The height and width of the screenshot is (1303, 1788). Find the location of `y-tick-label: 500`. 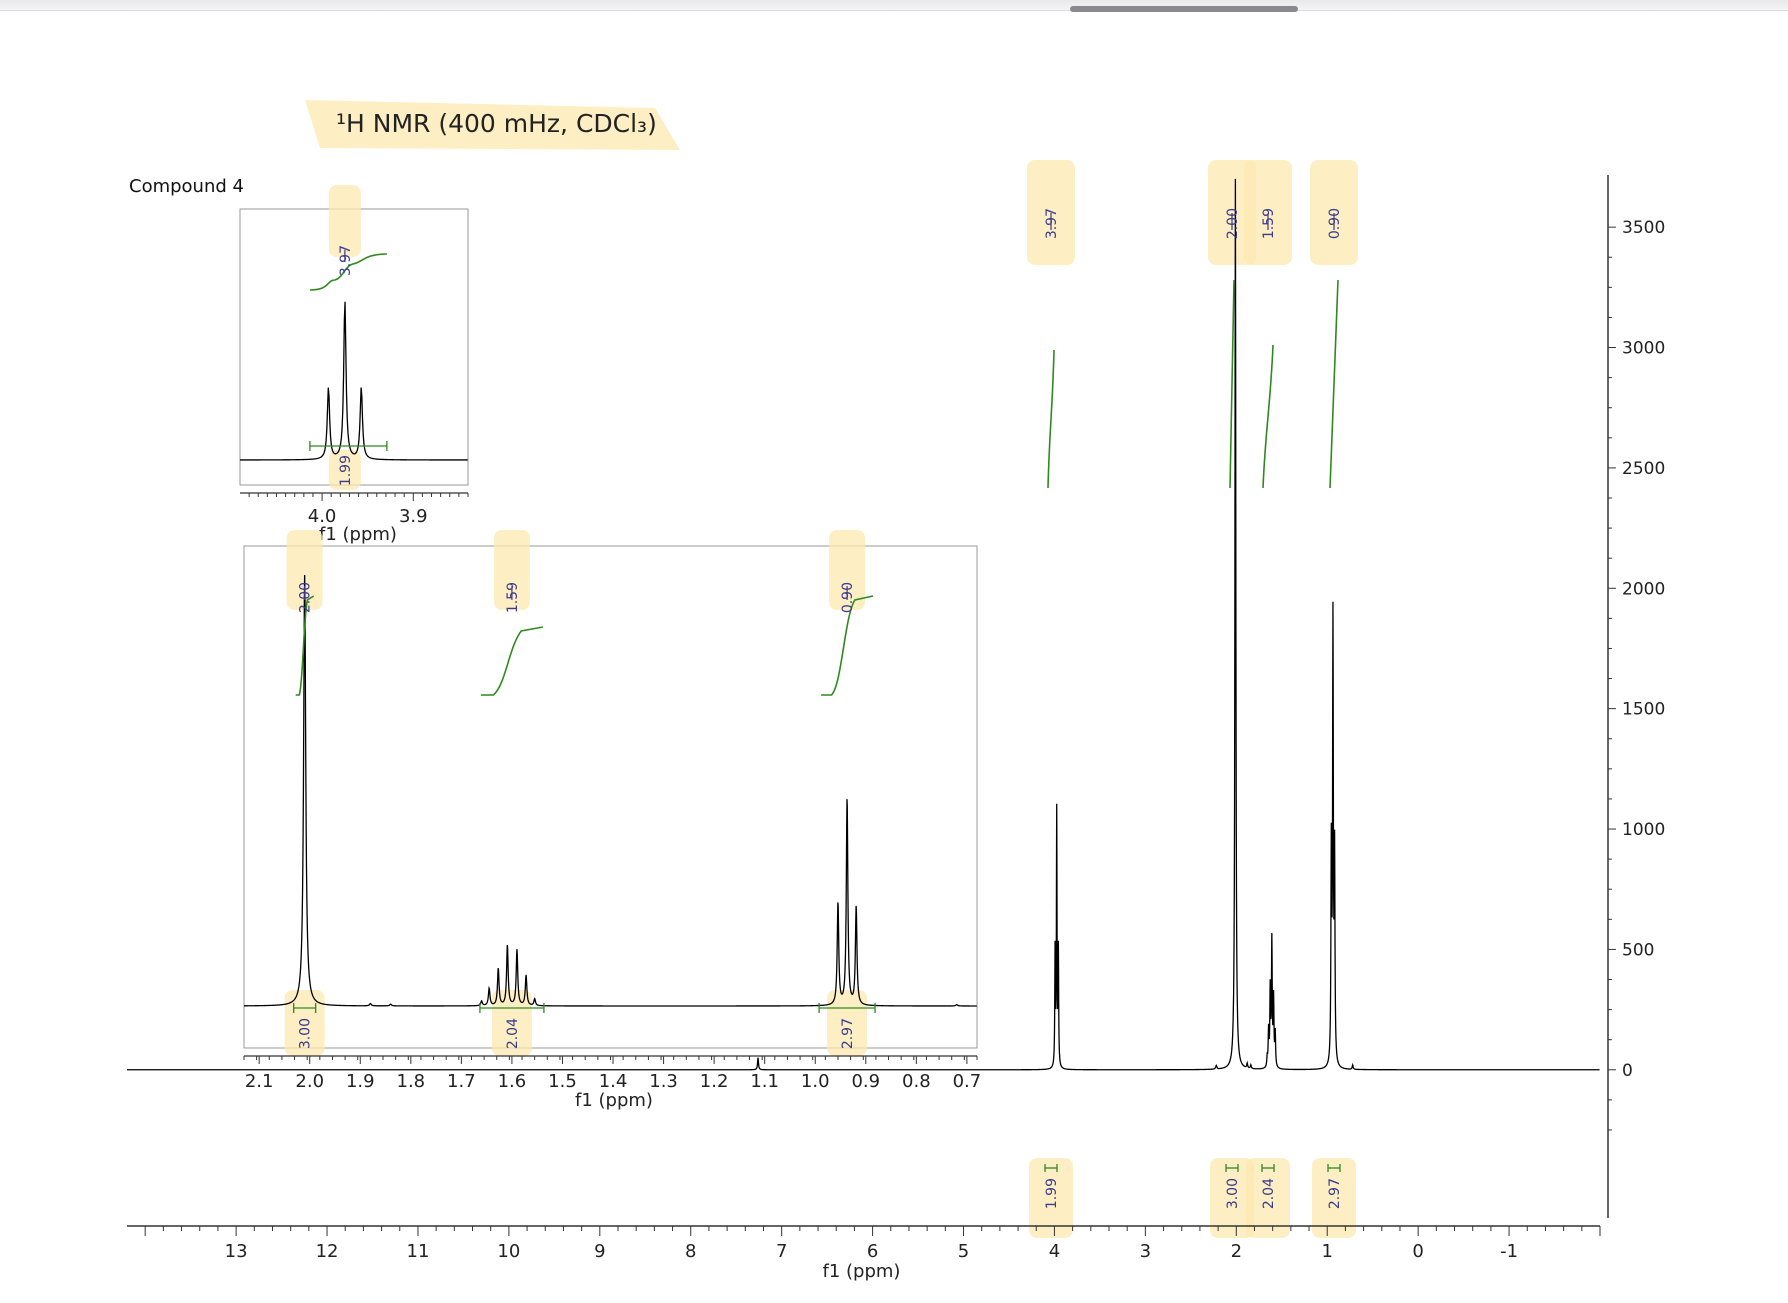

y-tick-label: 500 is located at coordinates (1638, 950).